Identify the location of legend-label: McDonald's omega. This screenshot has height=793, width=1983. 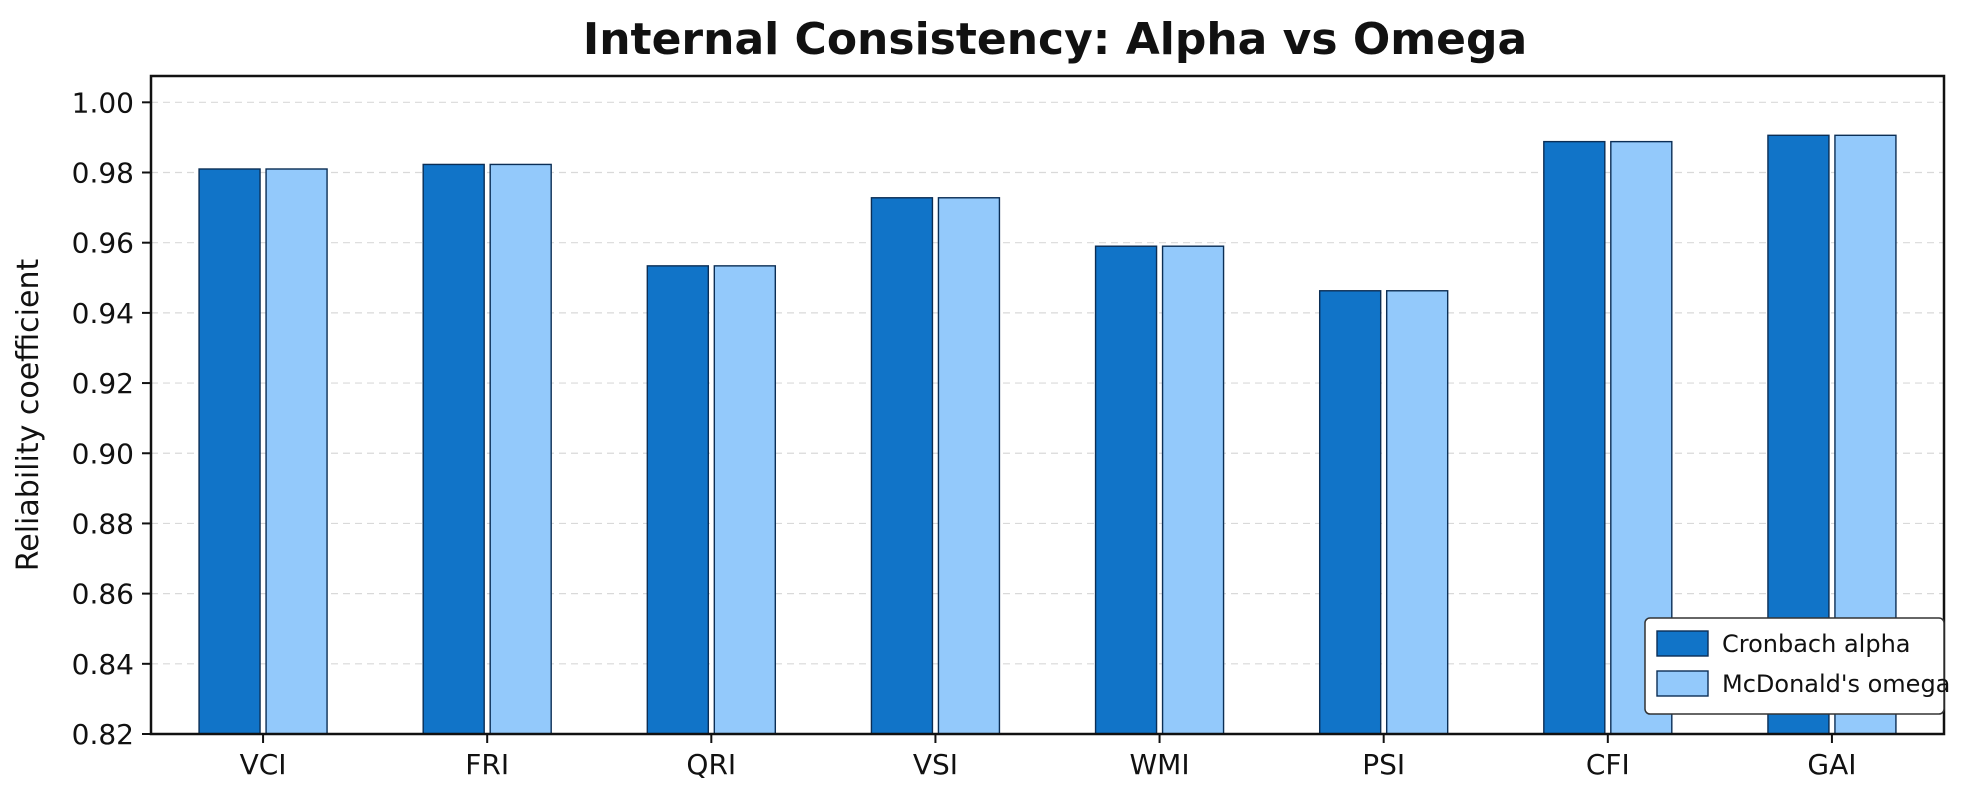
(1836, 684).